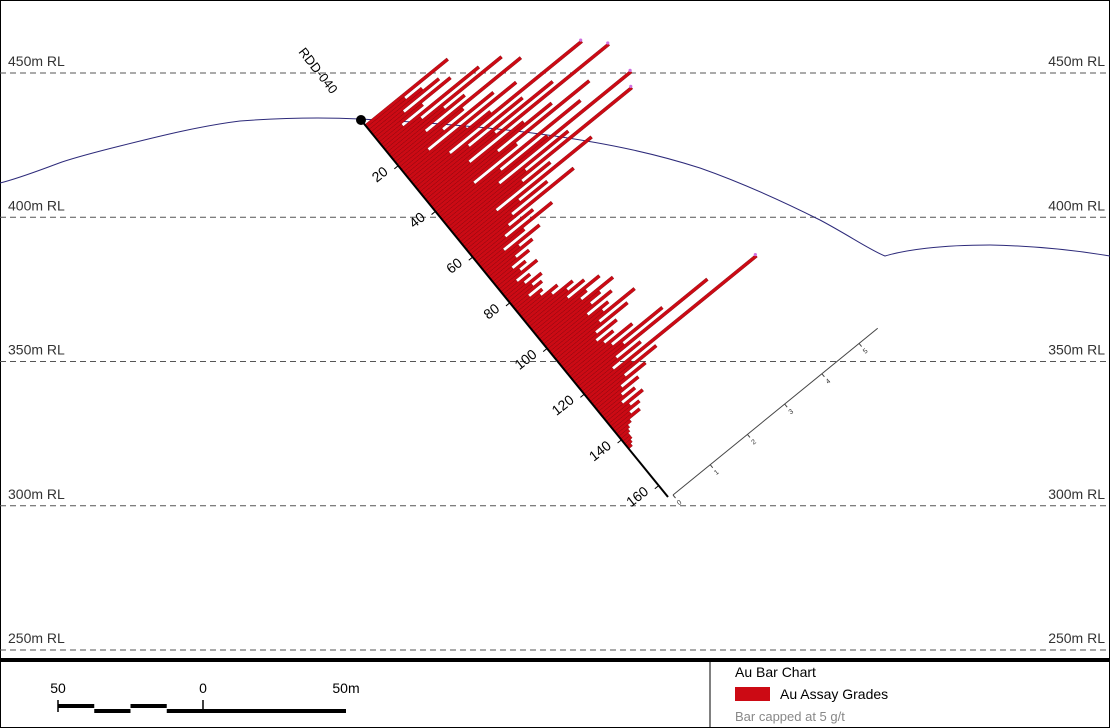  I want to click on rl-label-right: 350m RL, so click(1076, 350).